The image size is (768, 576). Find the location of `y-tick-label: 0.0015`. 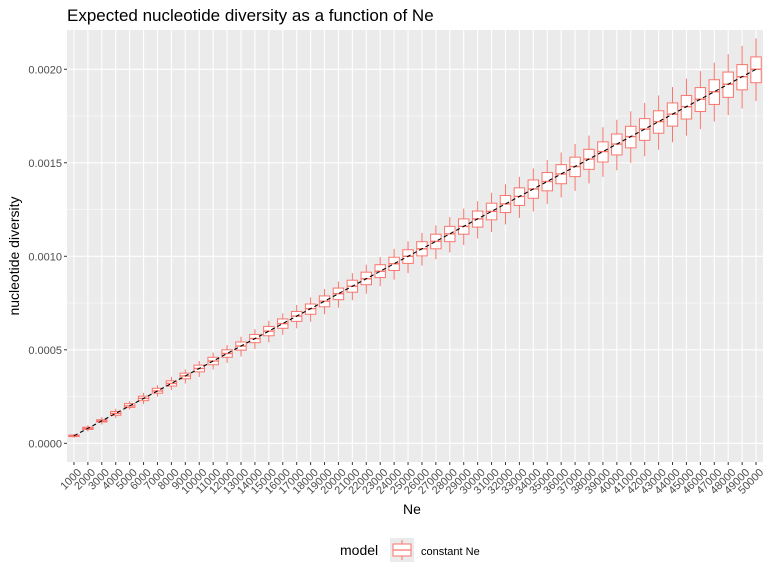

y-tick-label: 0.0015 is located at coordinates (45, 164).